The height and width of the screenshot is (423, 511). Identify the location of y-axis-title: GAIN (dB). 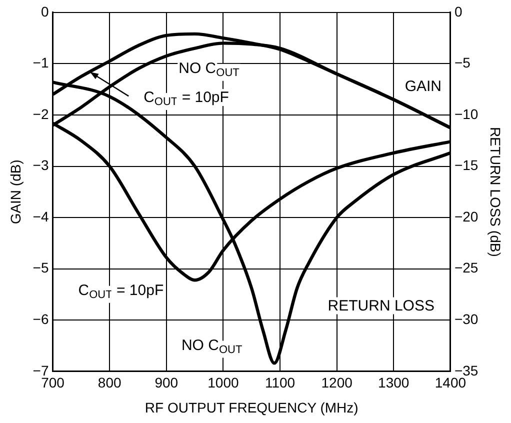
(15, 192).